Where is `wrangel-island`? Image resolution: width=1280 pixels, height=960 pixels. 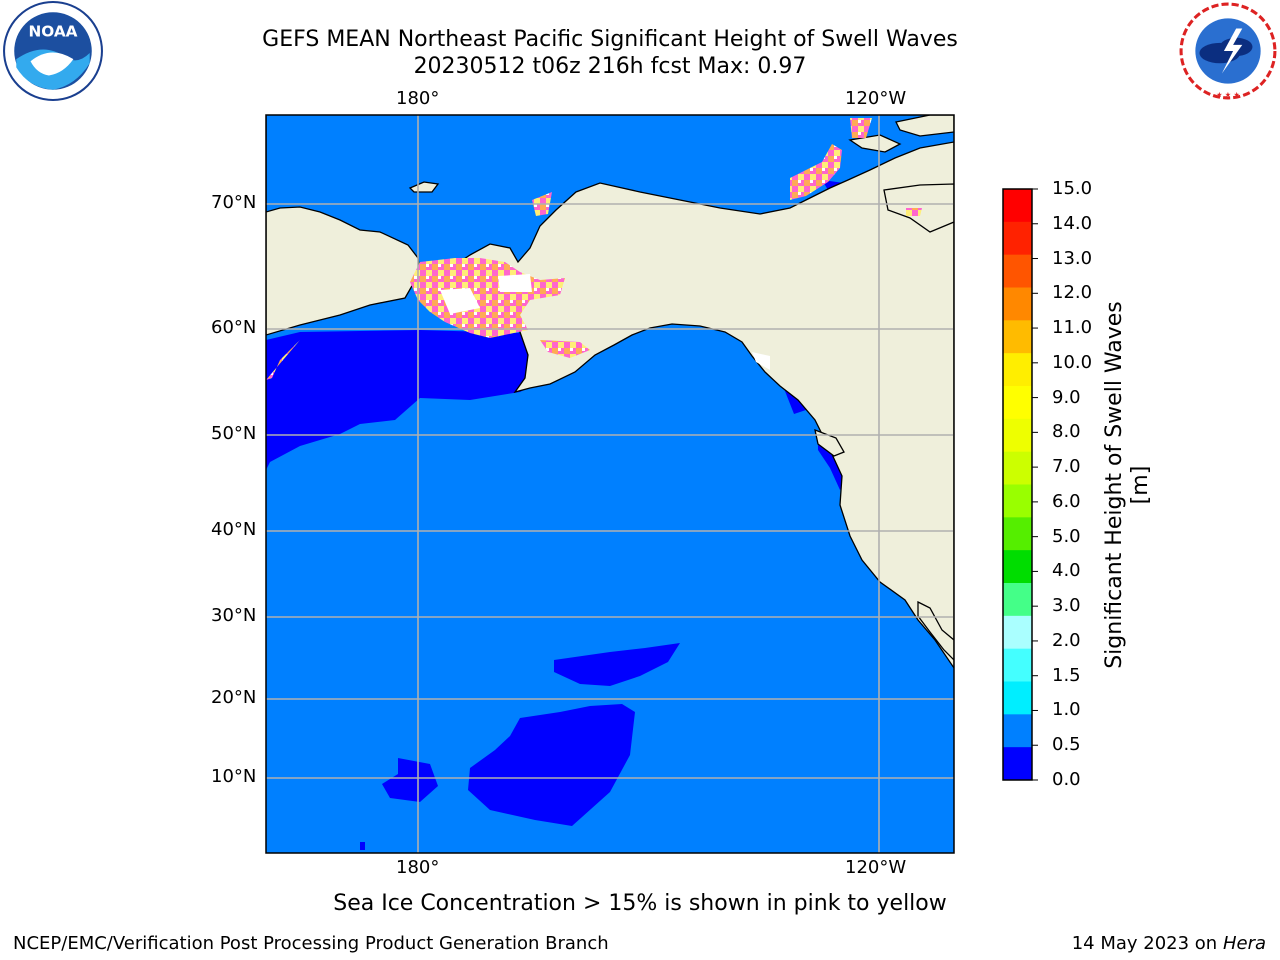 wrangel-island is located at coordinates (424, 187).